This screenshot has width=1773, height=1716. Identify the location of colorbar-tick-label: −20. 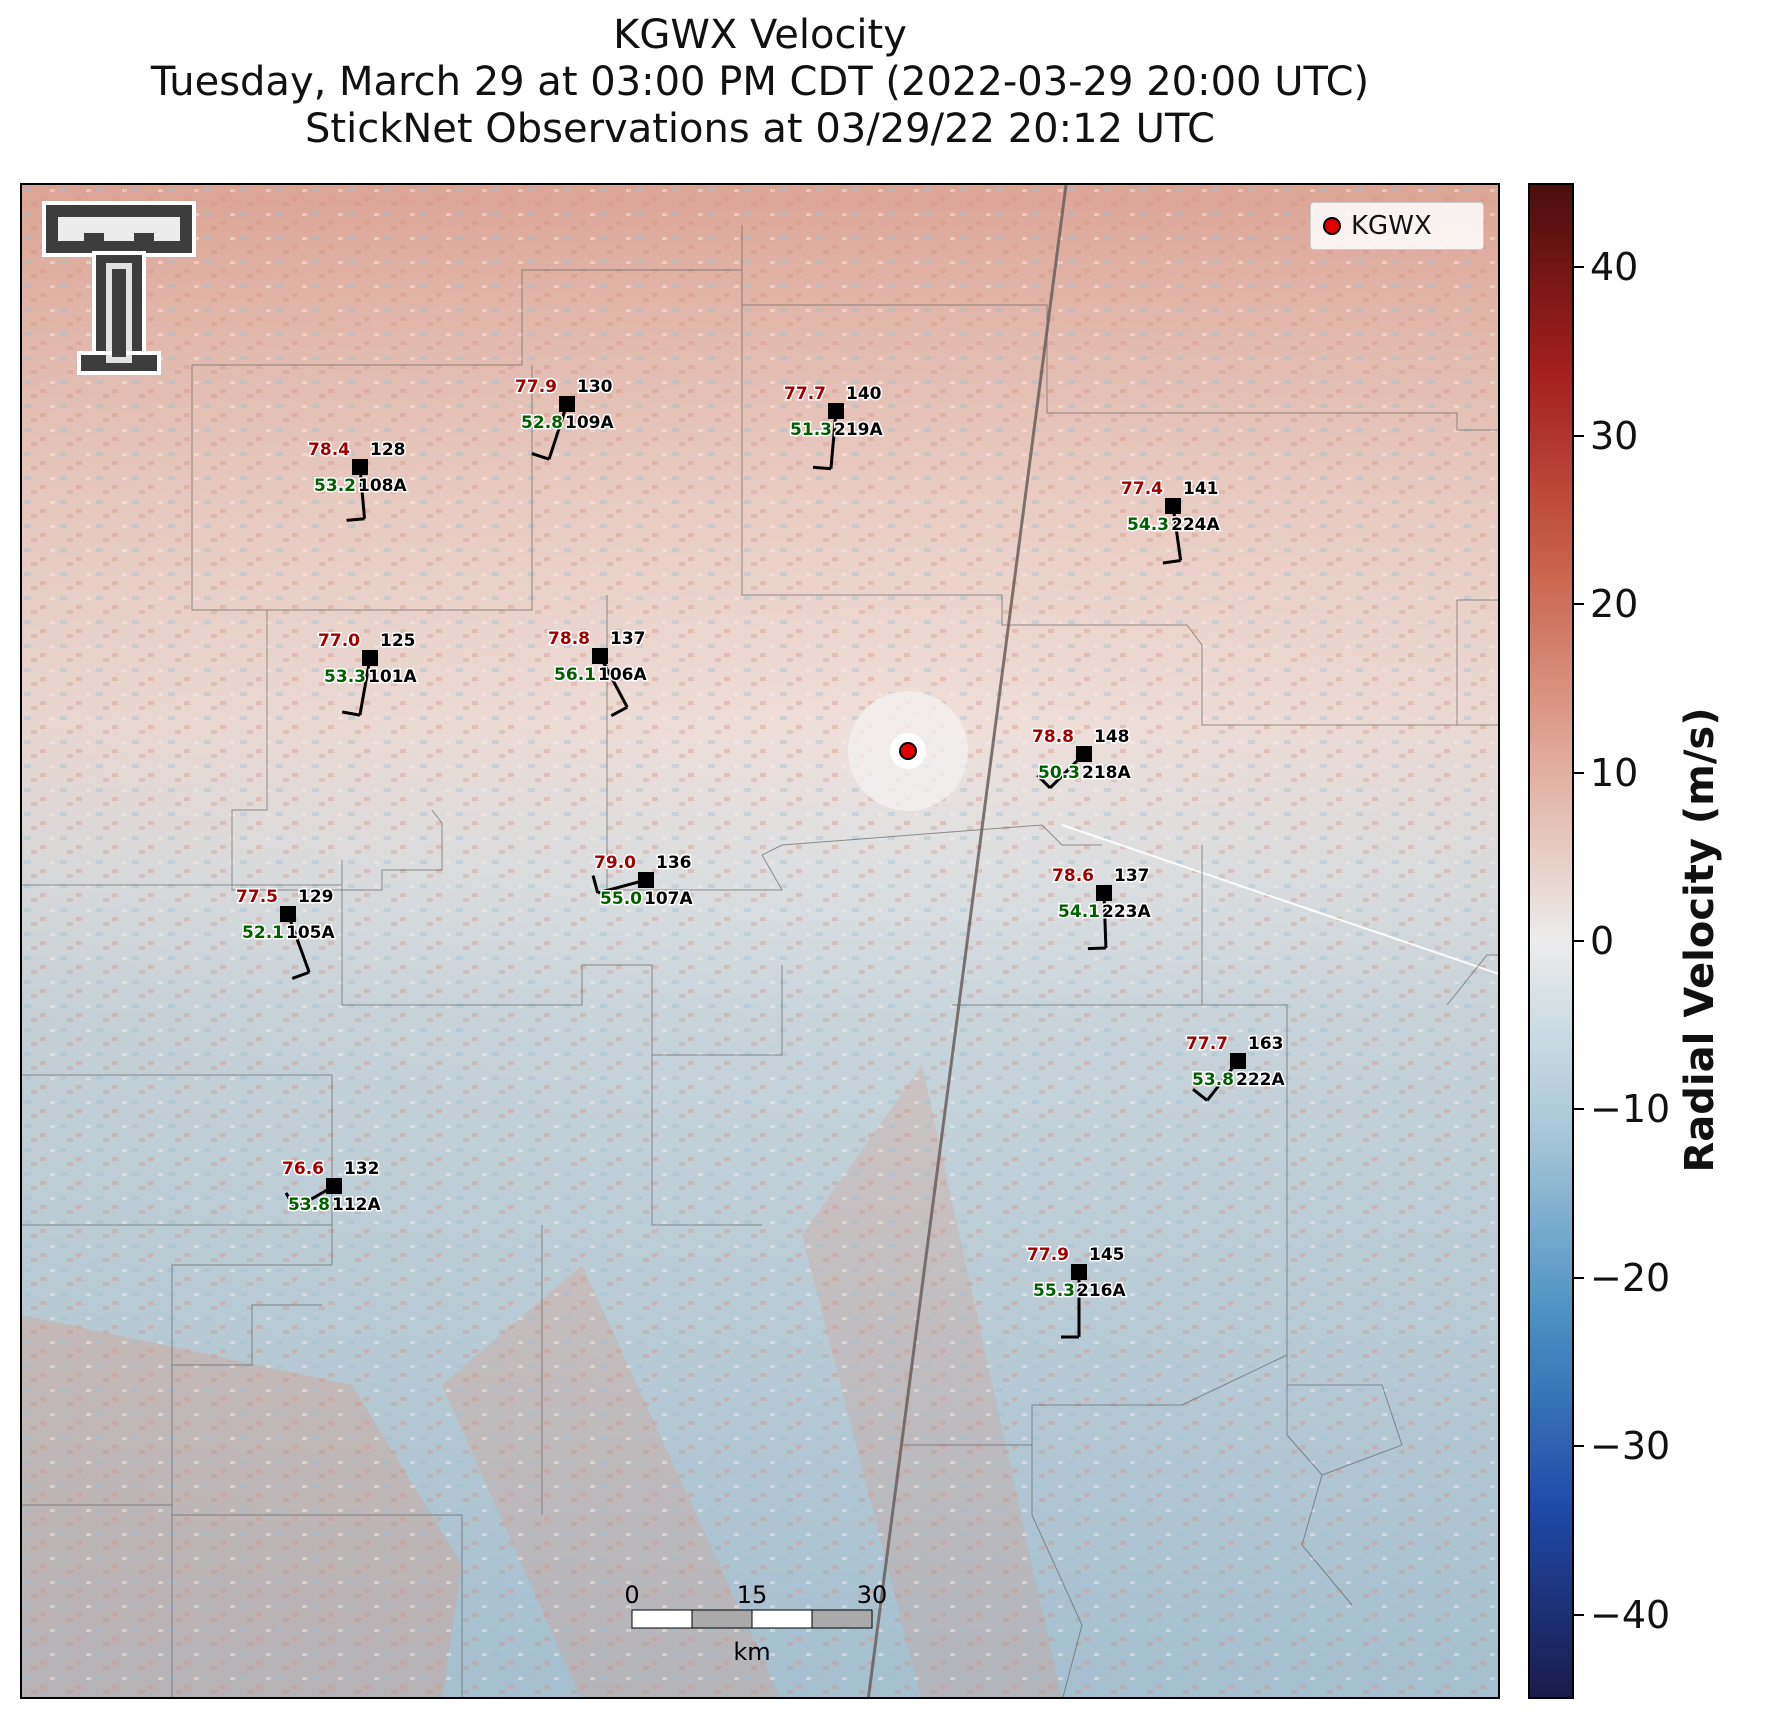
(1630, 1277).